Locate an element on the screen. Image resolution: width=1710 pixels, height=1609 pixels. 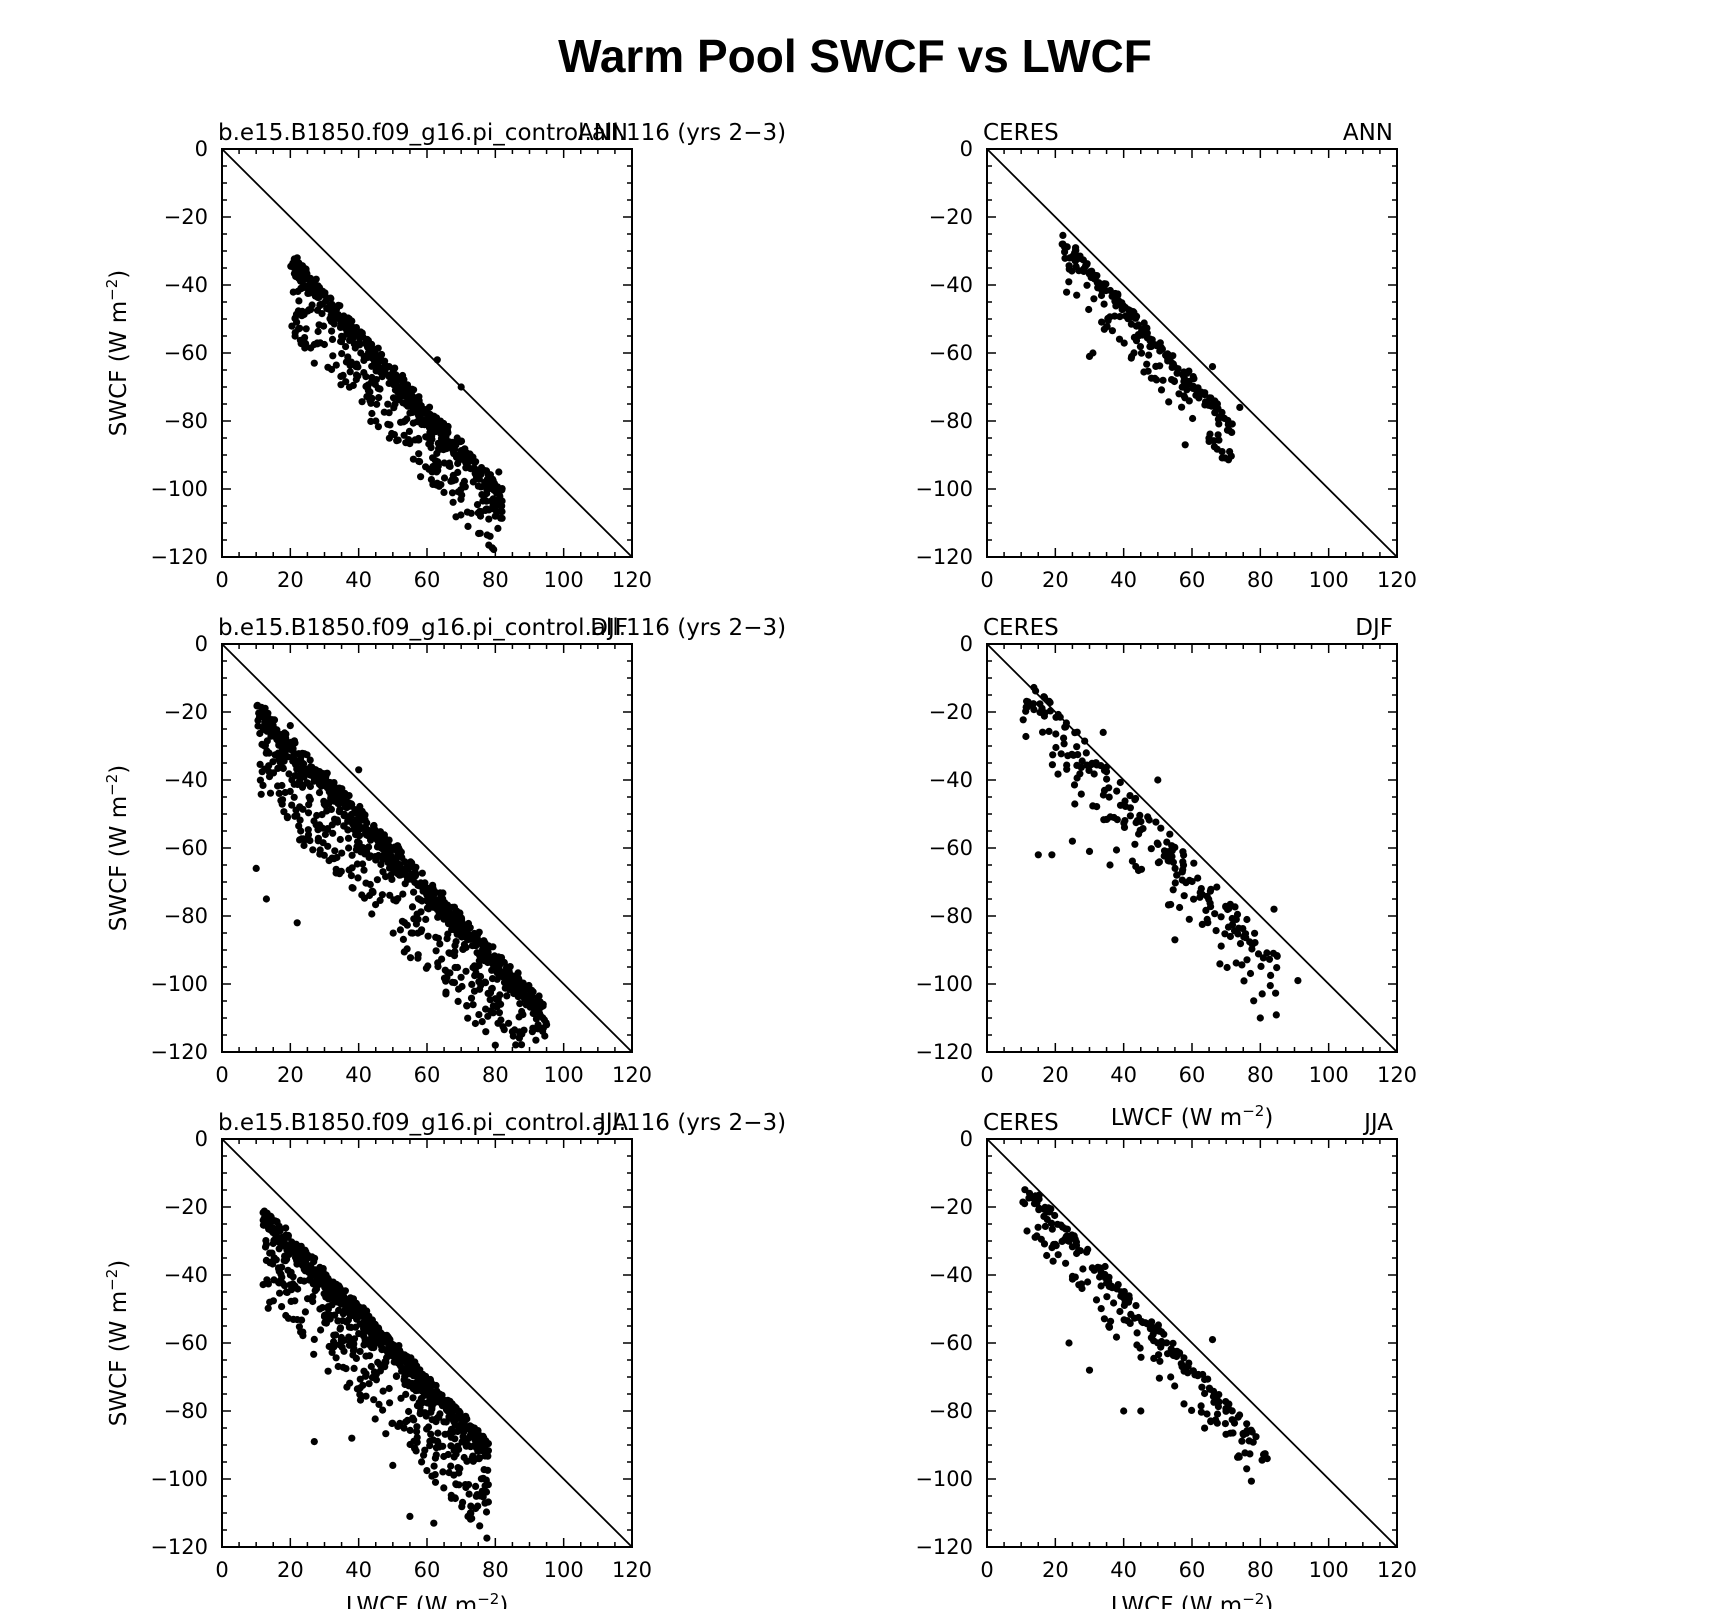
x-tick-label: 100 is located at coordinates (1329, 1570).